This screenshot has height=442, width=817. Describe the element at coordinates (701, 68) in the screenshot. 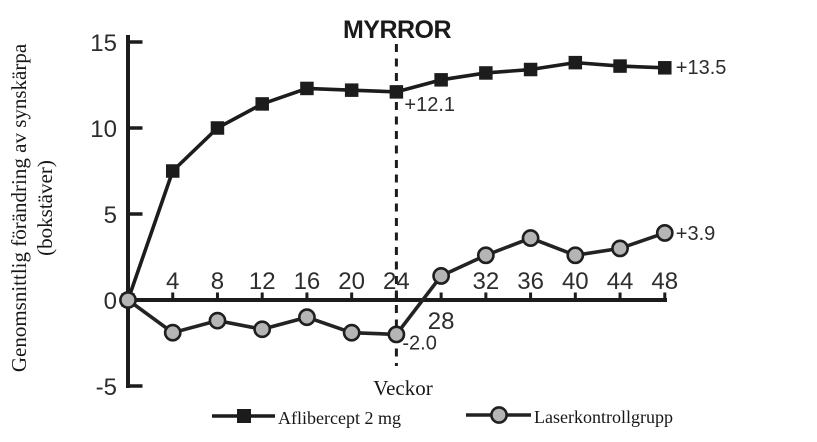

I see `annotation-label: +13.5` at that location.